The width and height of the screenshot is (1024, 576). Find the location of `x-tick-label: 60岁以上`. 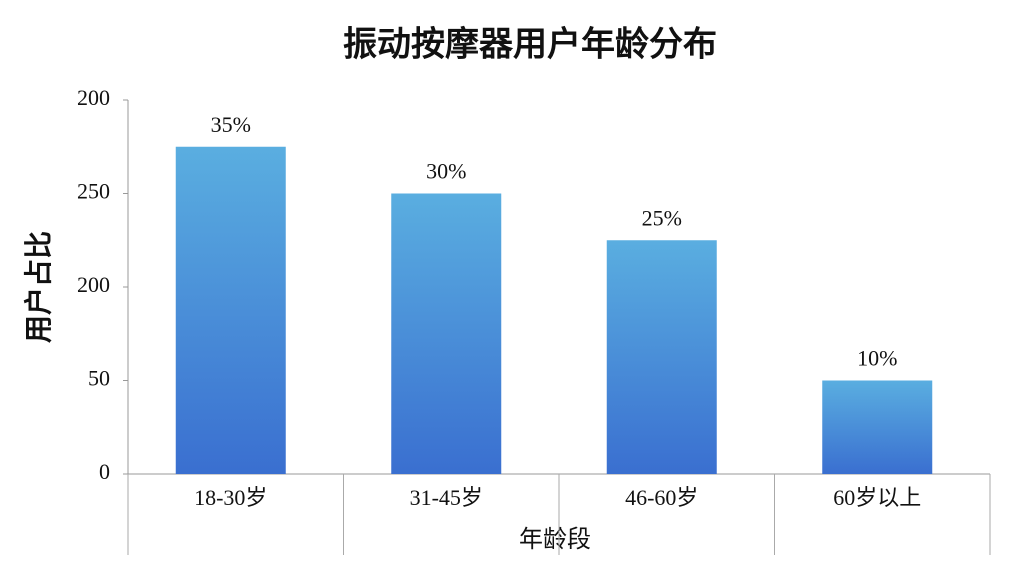

x-tick-label: 60岁以上 is located at coordinates (877, 497).